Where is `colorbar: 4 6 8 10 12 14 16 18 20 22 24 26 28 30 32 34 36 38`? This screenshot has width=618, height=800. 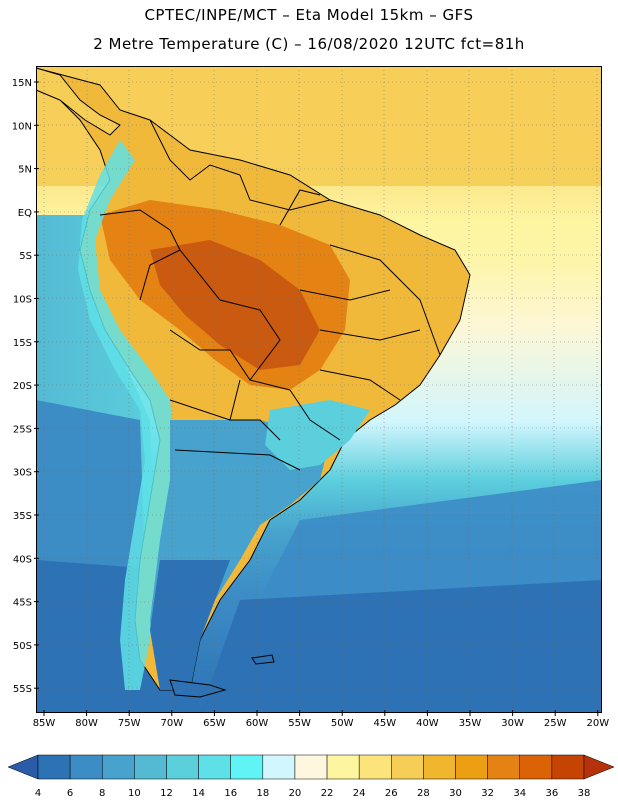 colorbar: 4 6 8 10 12 14 16 18 20 22 24 26 28 30 32 34 36 38 is located at coordinates (311, 776).